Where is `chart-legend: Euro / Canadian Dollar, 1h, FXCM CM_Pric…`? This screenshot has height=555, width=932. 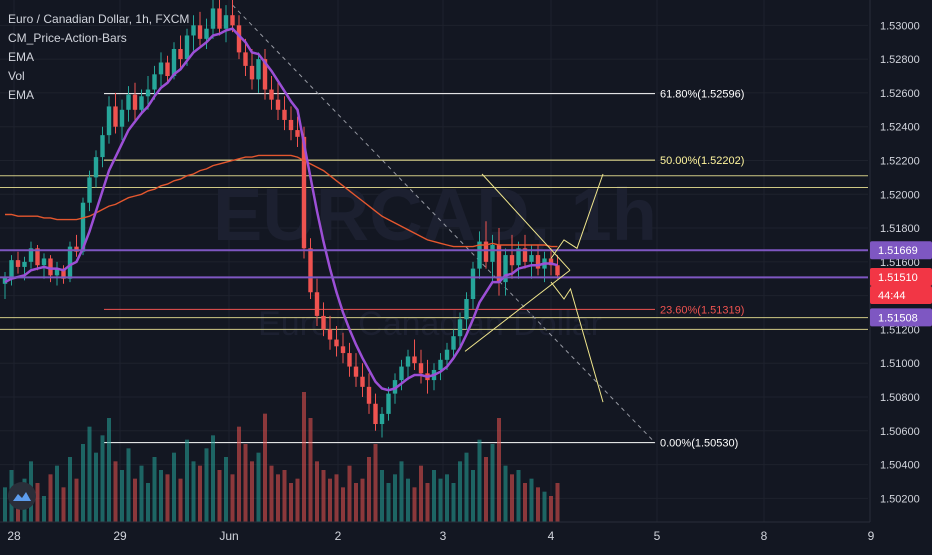
chart-legend: Euro / Canadian Dollar, 1h, FXCM CM_Pric… is located at coordinates (98, 57).